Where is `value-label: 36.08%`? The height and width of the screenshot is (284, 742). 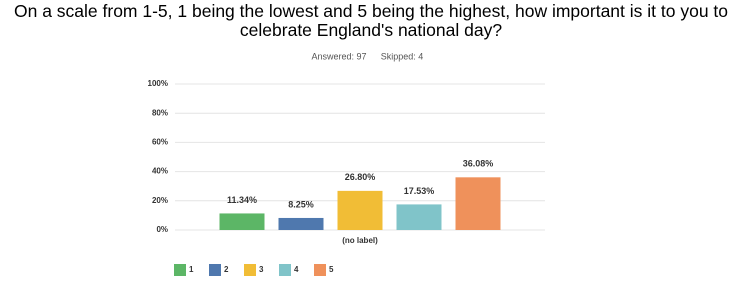 value-label: 36.08% is located at coordinates (478, 164).